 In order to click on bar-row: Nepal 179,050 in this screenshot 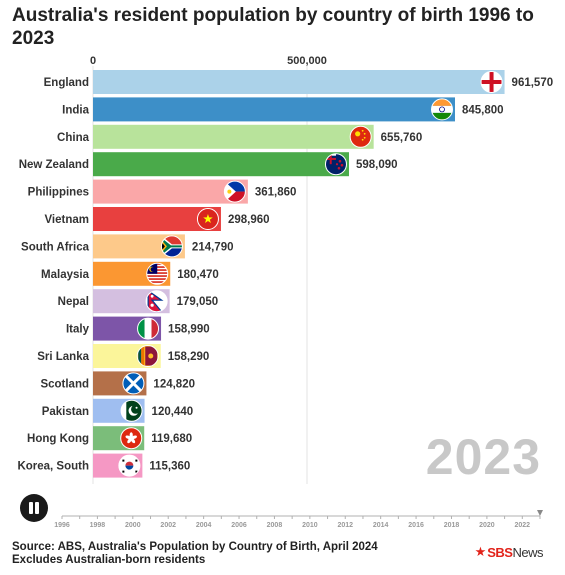, I will do `click(138, 301)`.